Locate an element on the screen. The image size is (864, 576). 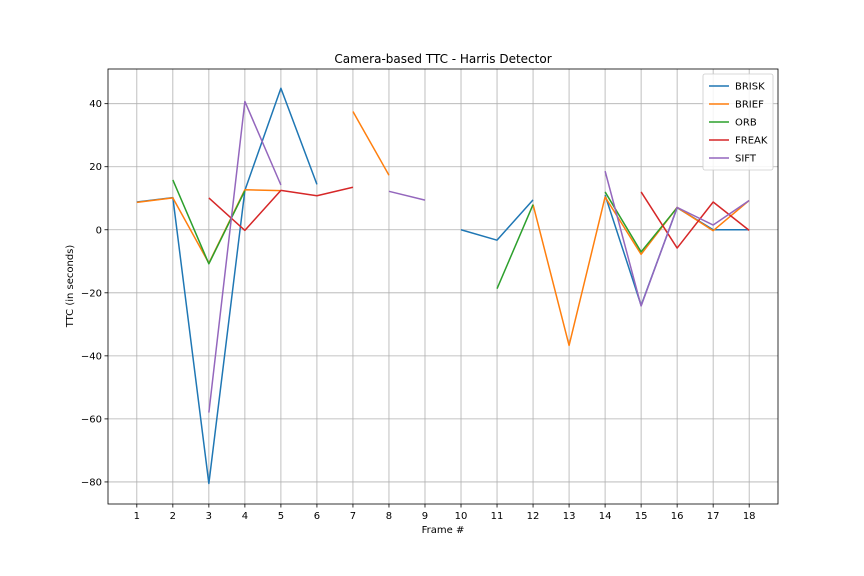
series-freak is located at coordinates (479, 217).